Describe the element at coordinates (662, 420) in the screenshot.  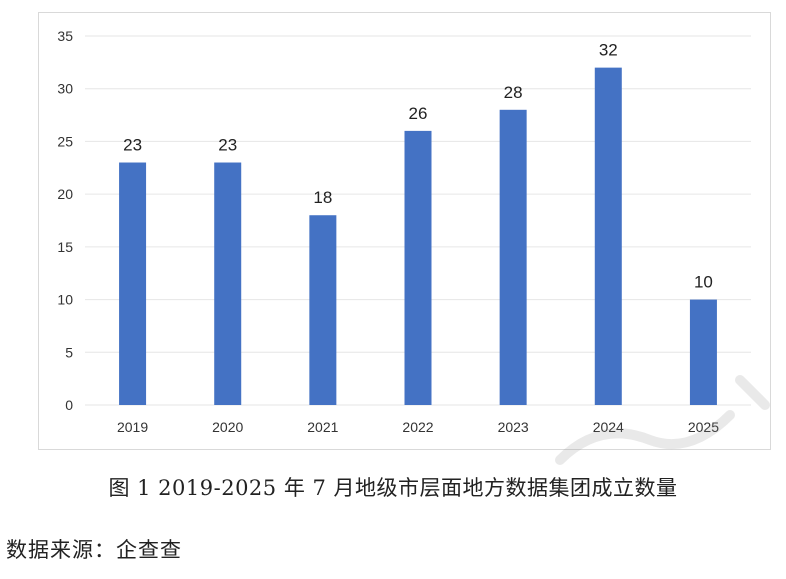
I see `watermark-logo` at that location.